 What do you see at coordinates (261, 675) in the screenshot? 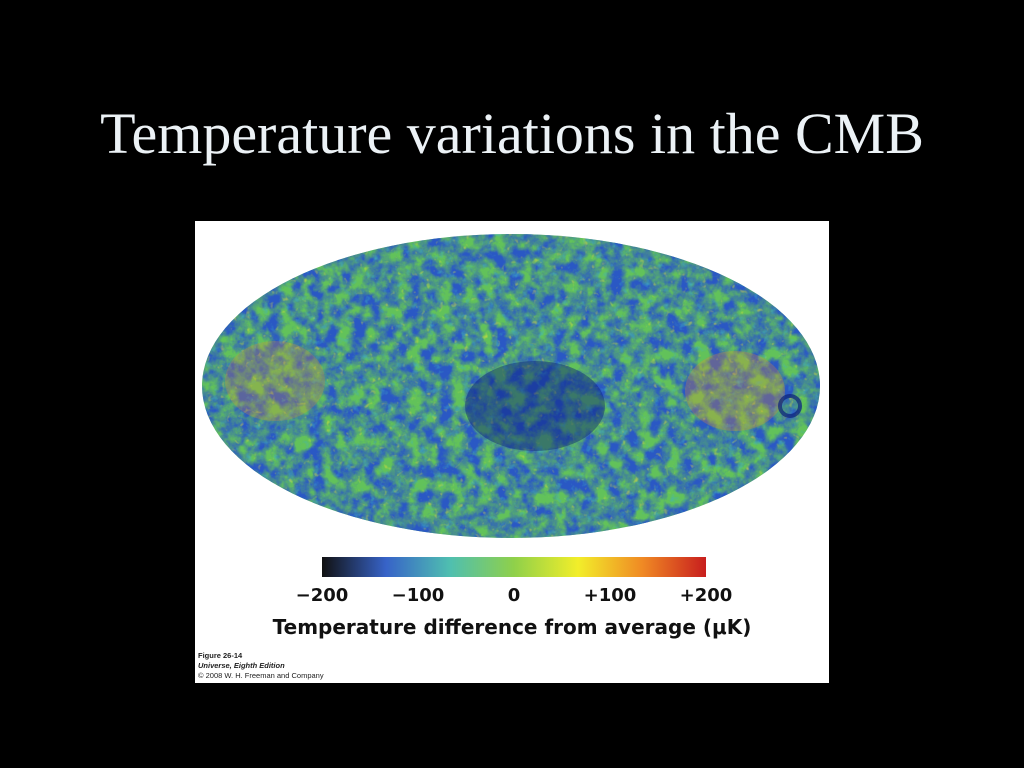
I see `copyright-notice: © 2008 W. H. Freeman and Company` at bounding box center [261, 675].